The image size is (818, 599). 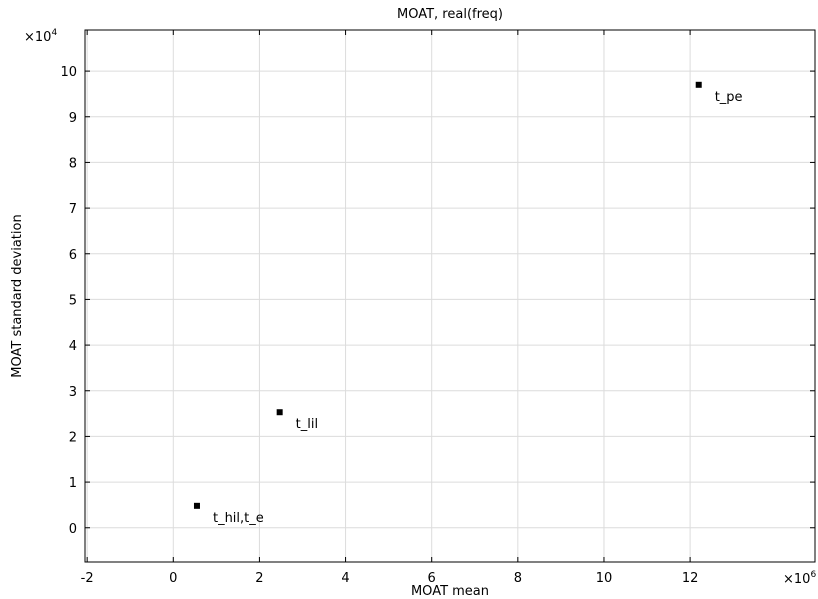 I want to click on y-tick-label: 6, so click(x=73, y=255).